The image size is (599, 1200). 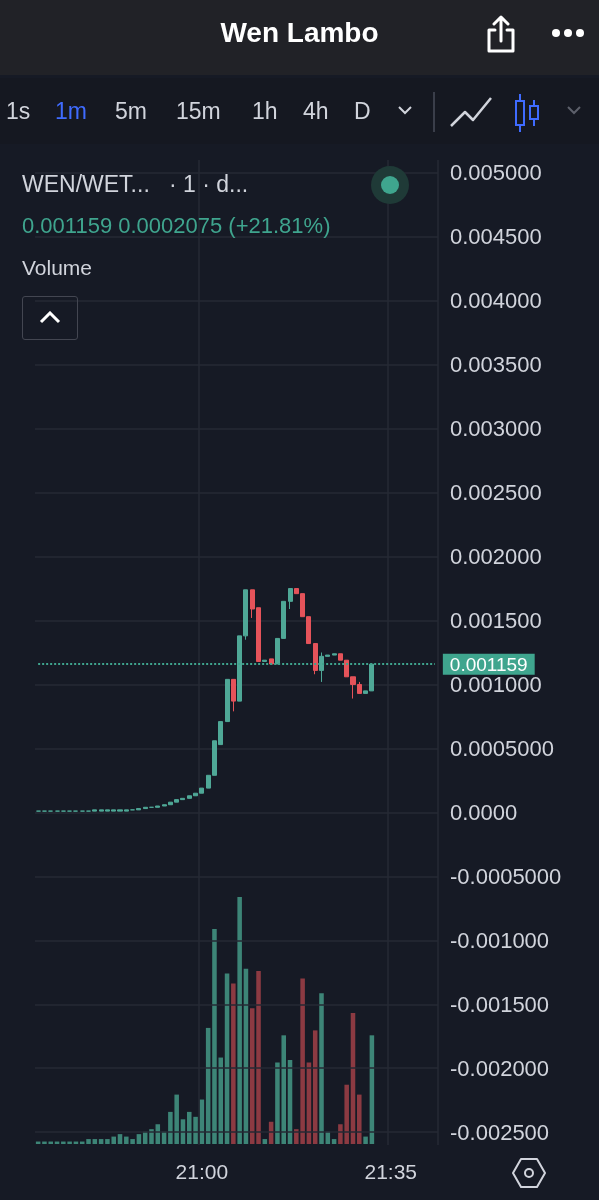 I want to click on annotation: Volume, so click(x=57, y=268).